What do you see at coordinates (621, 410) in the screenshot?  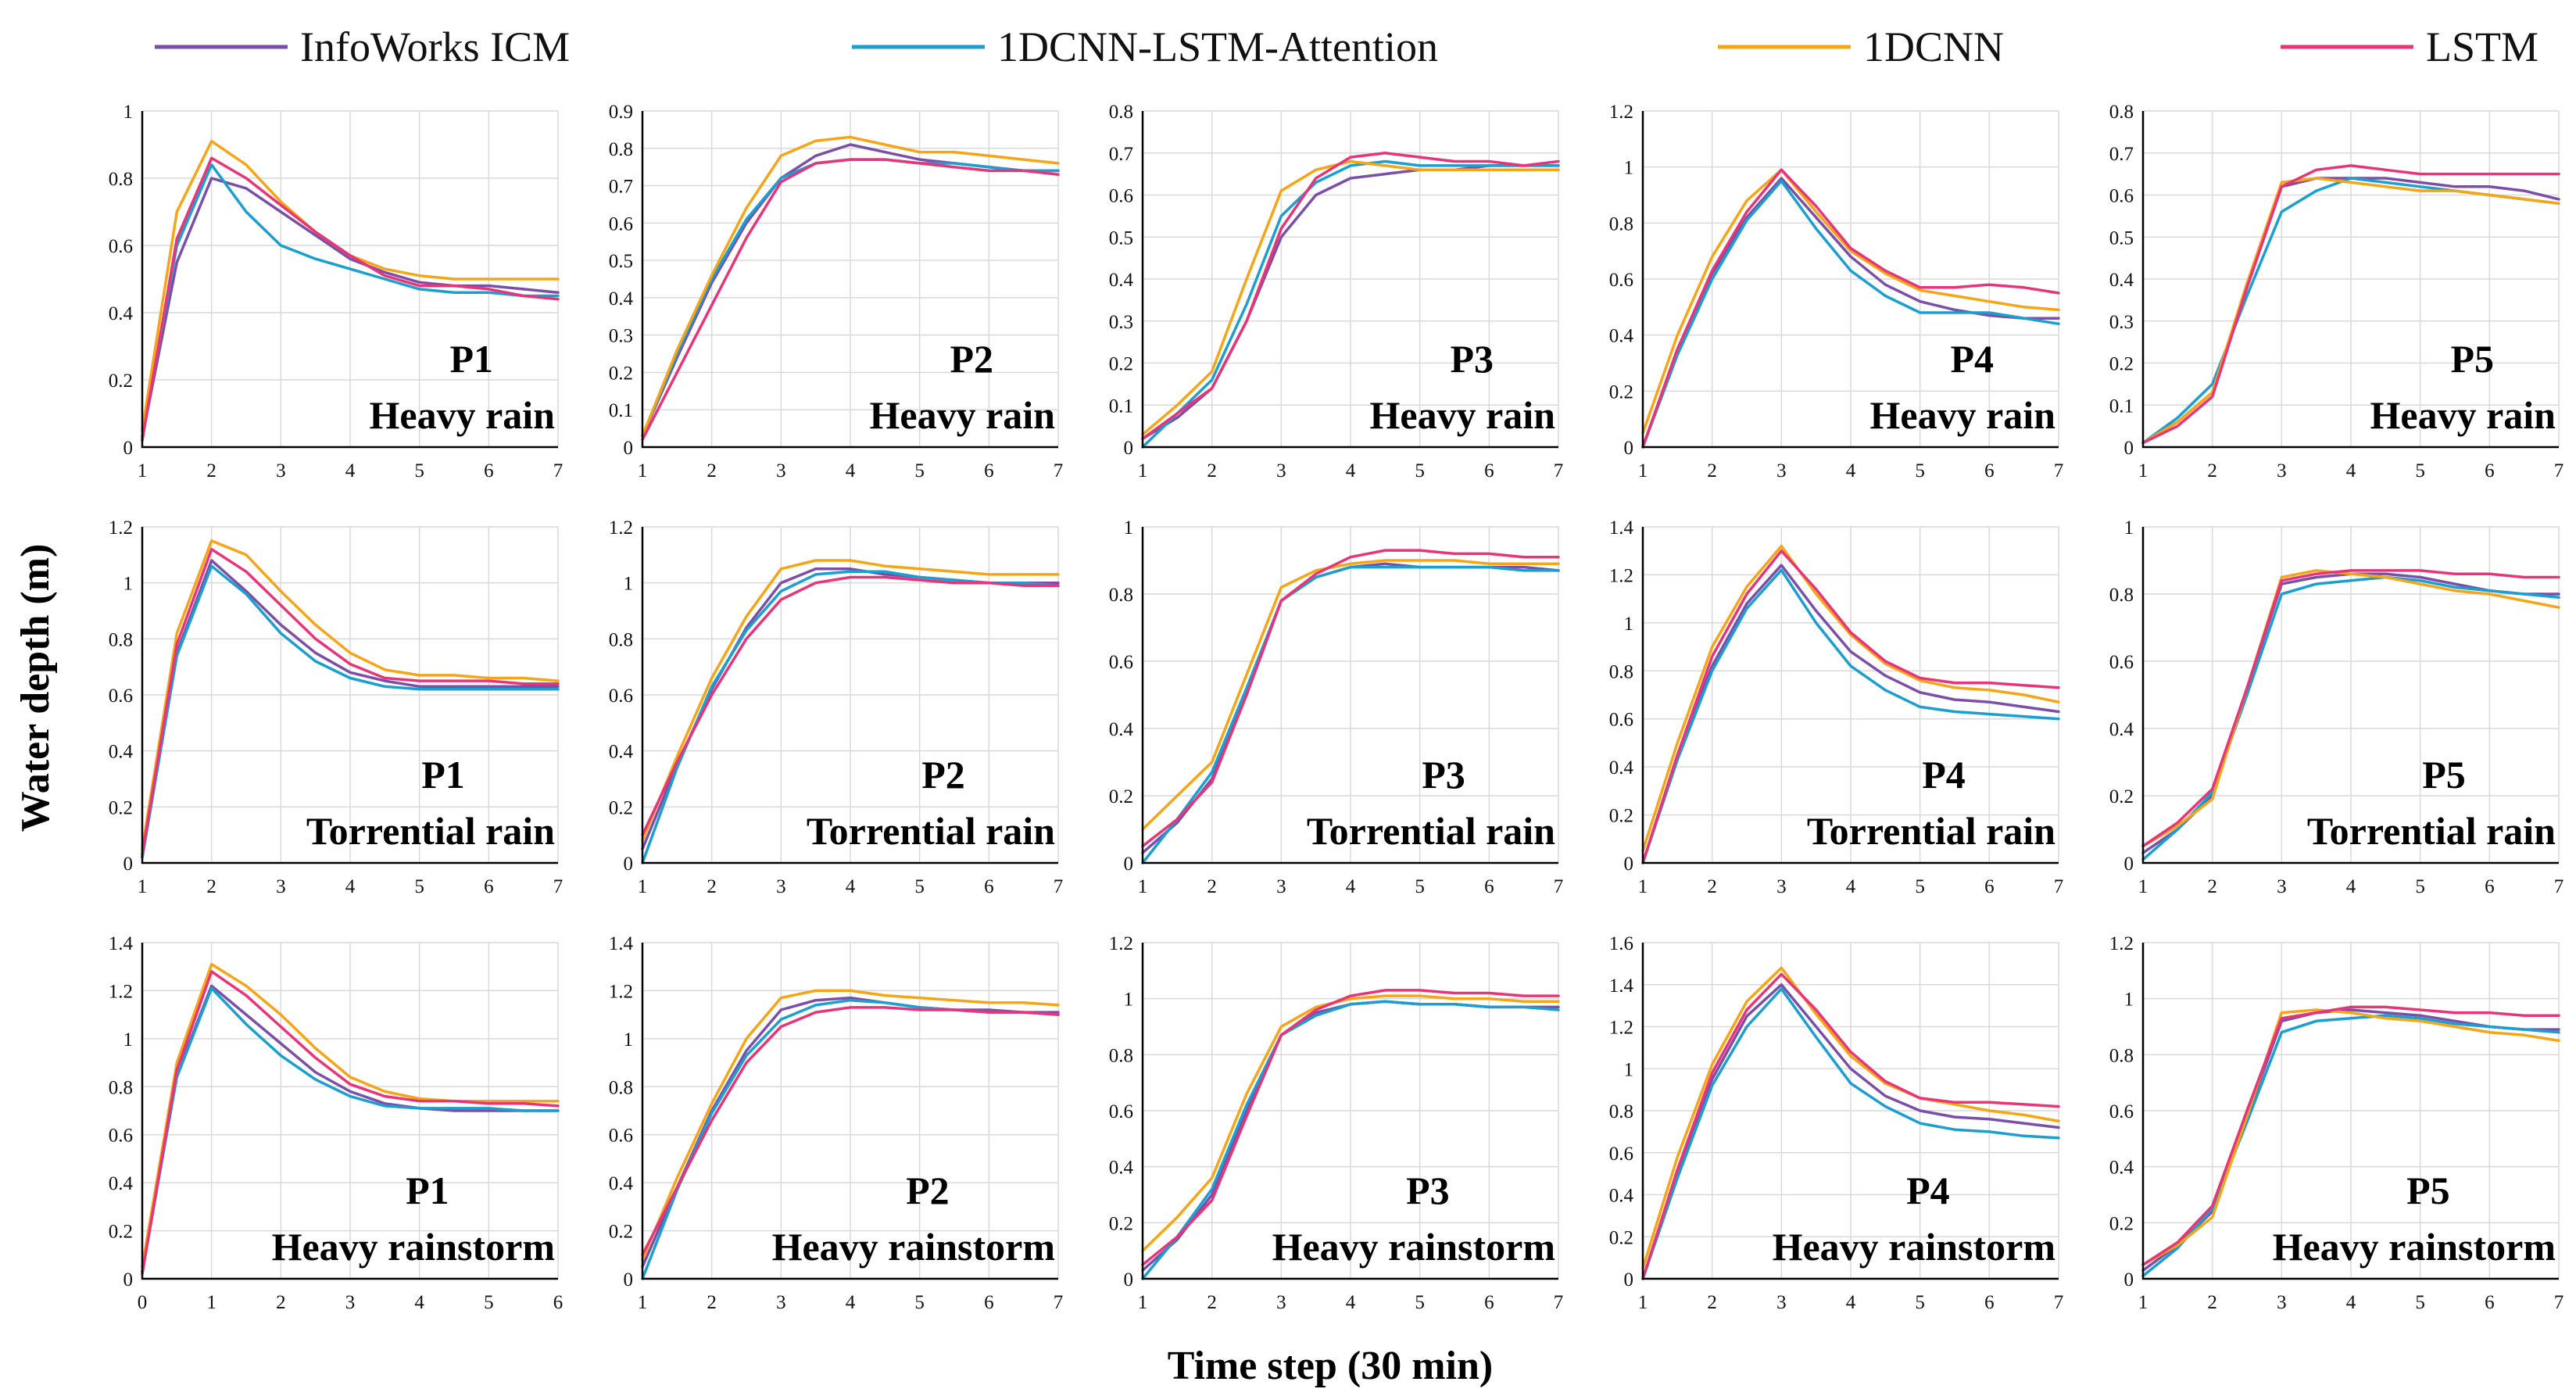 I see `y-tick-label: 0.1` at bounding box center [621, 410].